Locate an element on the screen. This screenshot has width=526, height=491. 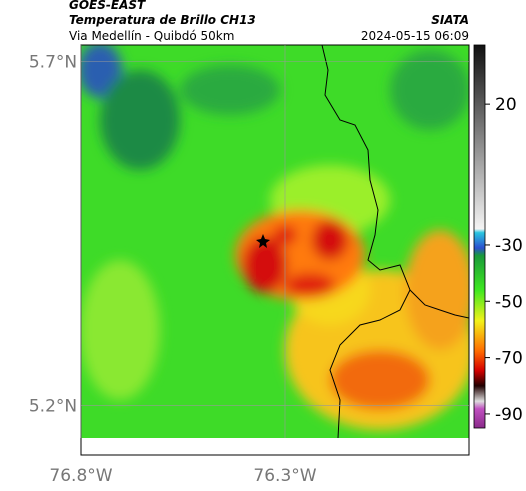
title: Temperatura de Brillo CH13 is located at coordinates (162, 20).